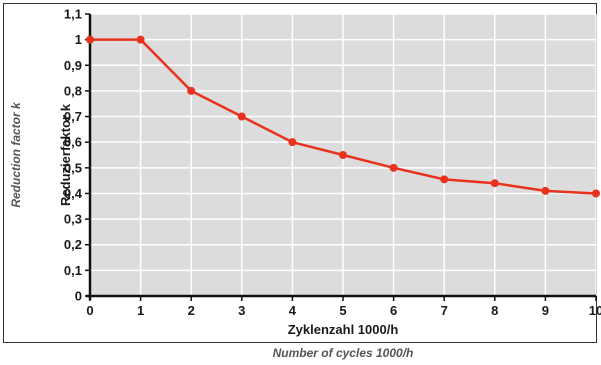 The image size is (601, 365). Describe the element at coordinates (65, 154) in the screenshot. I see `y-axis-title: Reduzierfaktor k` at that location.